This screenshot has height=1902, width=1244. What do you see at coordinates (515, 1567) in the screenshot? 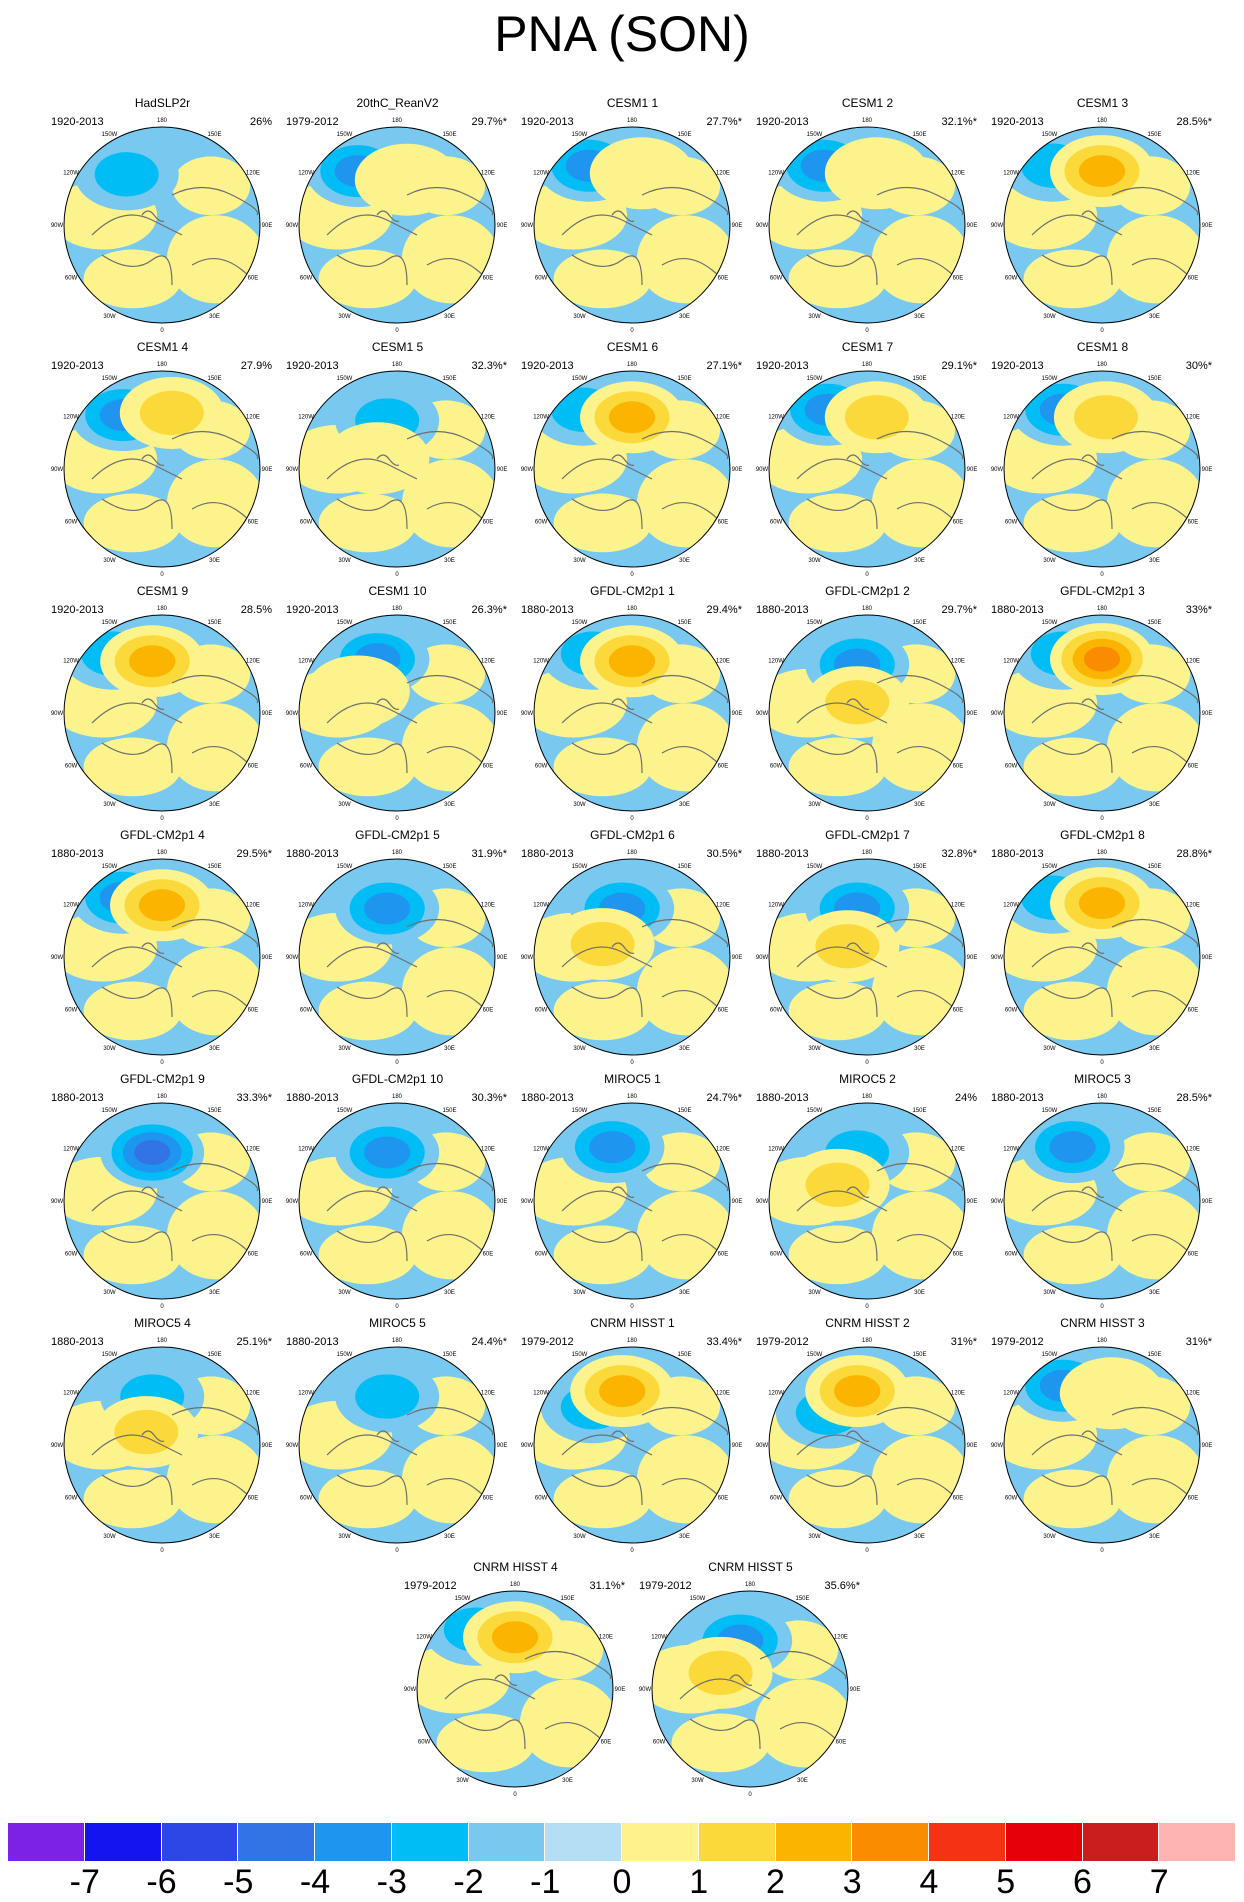
I see `panel-title: CNRM HISST 4` at bounding box center [515, 1567].